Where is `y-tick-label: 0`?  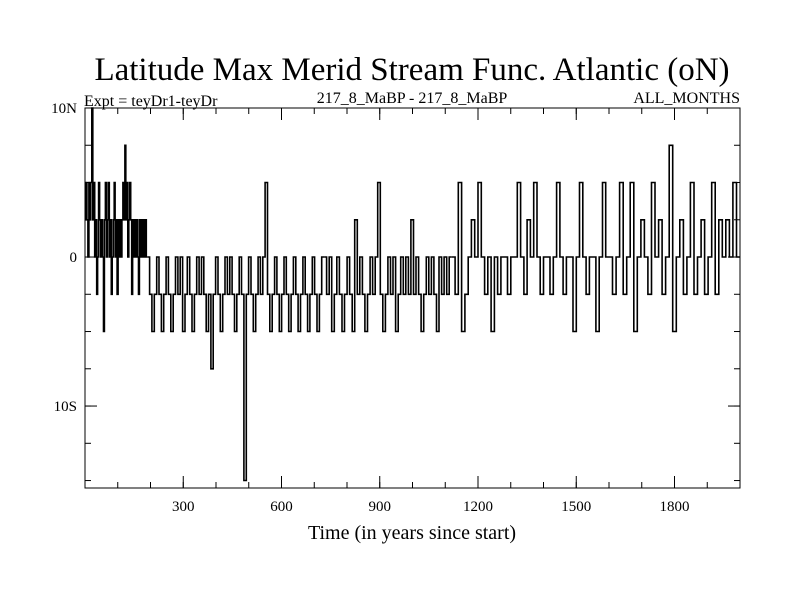 y-tick-label: 0 is located at coordinates (74, 258).